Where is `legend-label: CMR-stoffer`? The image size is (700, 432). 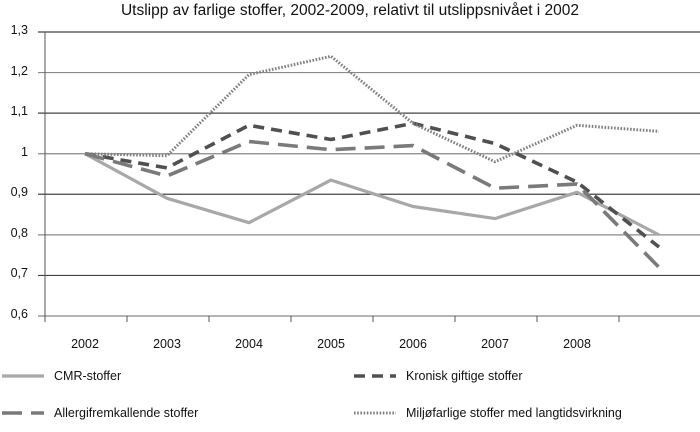 legend-label: CMR-stoffer is located at coordinates (88, 376).